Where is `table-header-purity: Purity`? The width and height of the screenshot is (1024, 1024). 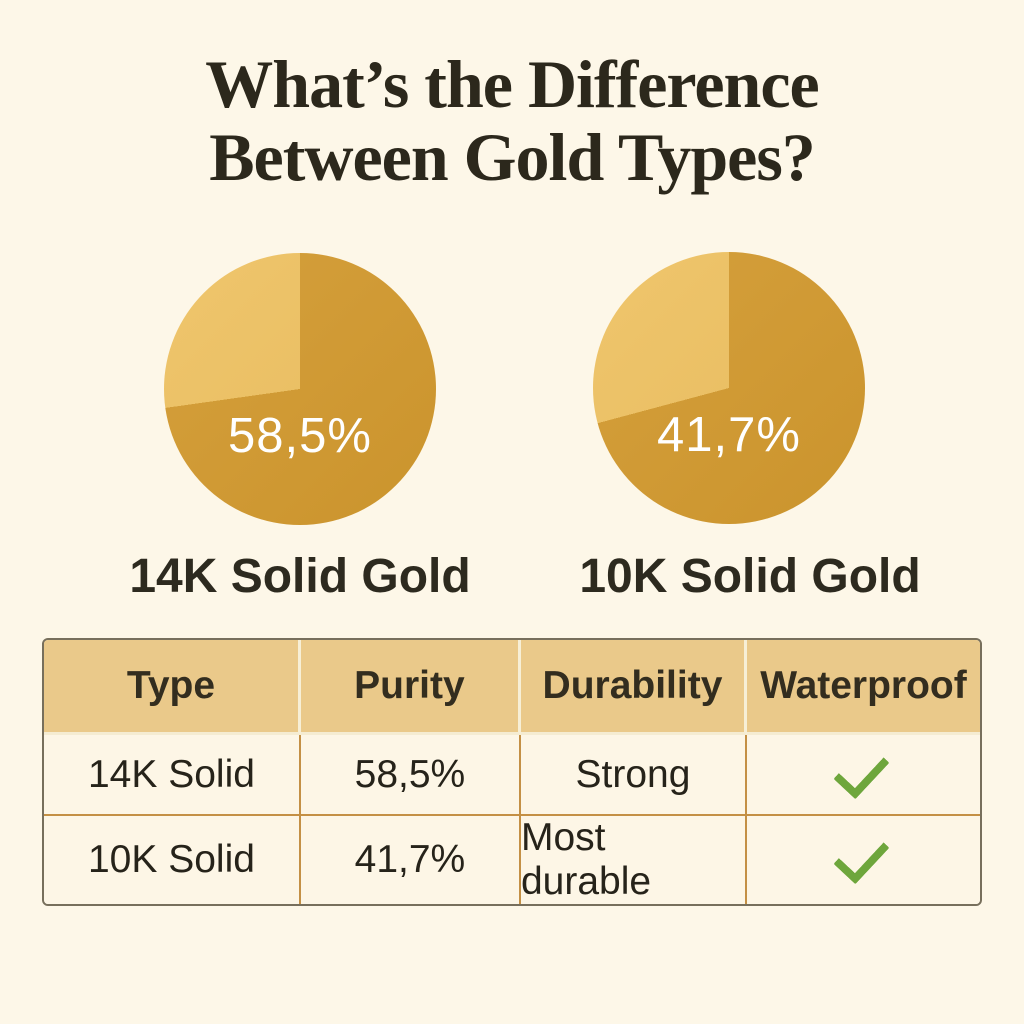
table-header-purity: Purity is located at coordinates (410, 687).